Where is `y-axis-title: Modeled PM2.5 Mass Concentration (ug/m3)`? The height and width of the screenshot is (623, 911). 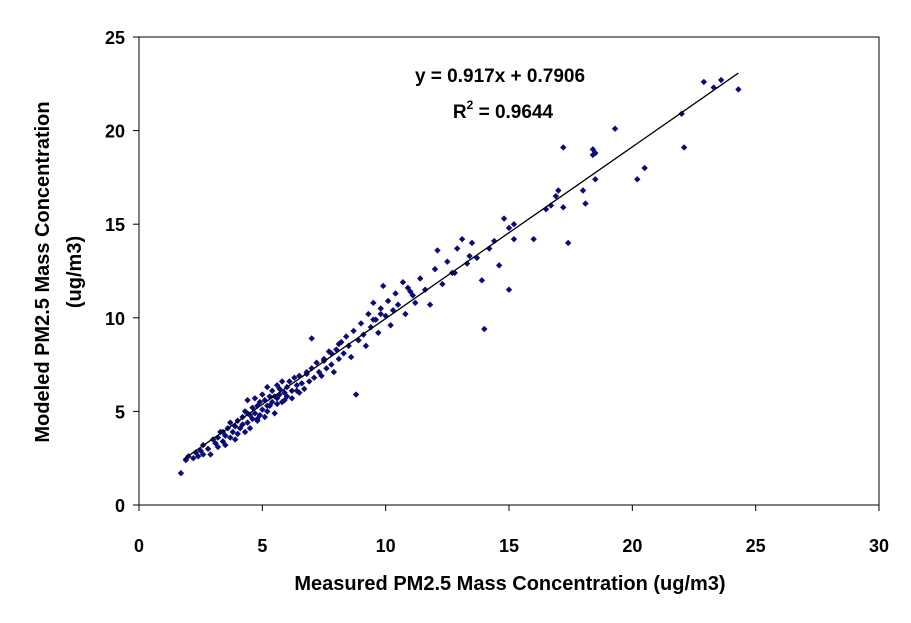
y-axis-title: Modeled PM2.5 Mass Concentration (ug/m3) is located at coordinates (59, 271).